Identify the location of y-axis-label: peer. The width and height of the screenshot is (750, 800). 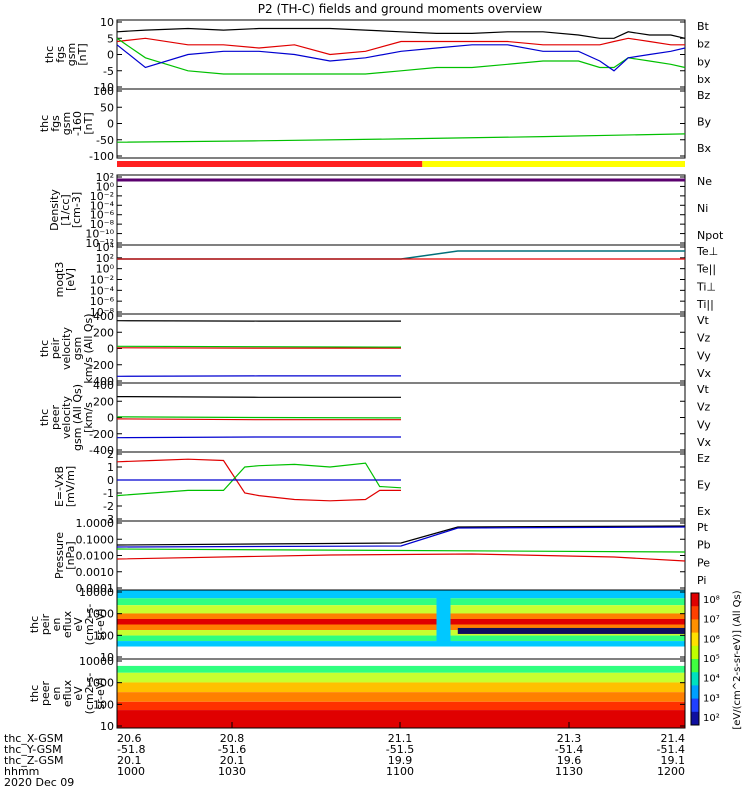
(55, 418).